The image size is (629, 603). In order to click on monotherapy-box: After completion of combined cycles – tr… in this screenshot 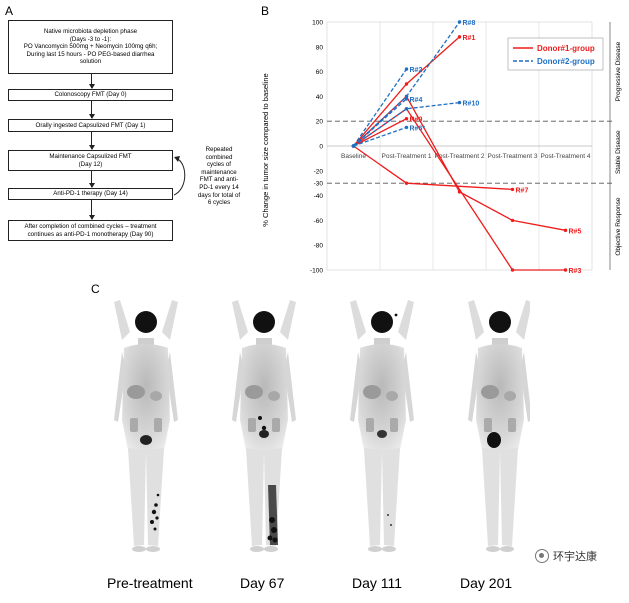, I will do `click(90, 230)`.